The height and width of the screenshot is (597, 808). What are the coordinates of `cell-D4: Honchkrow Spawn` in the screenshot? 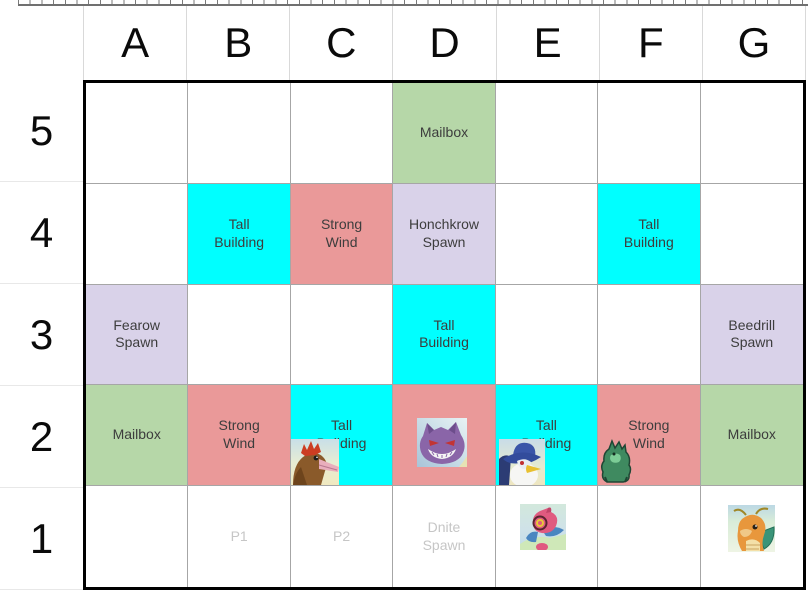 It's located at (444, 234).